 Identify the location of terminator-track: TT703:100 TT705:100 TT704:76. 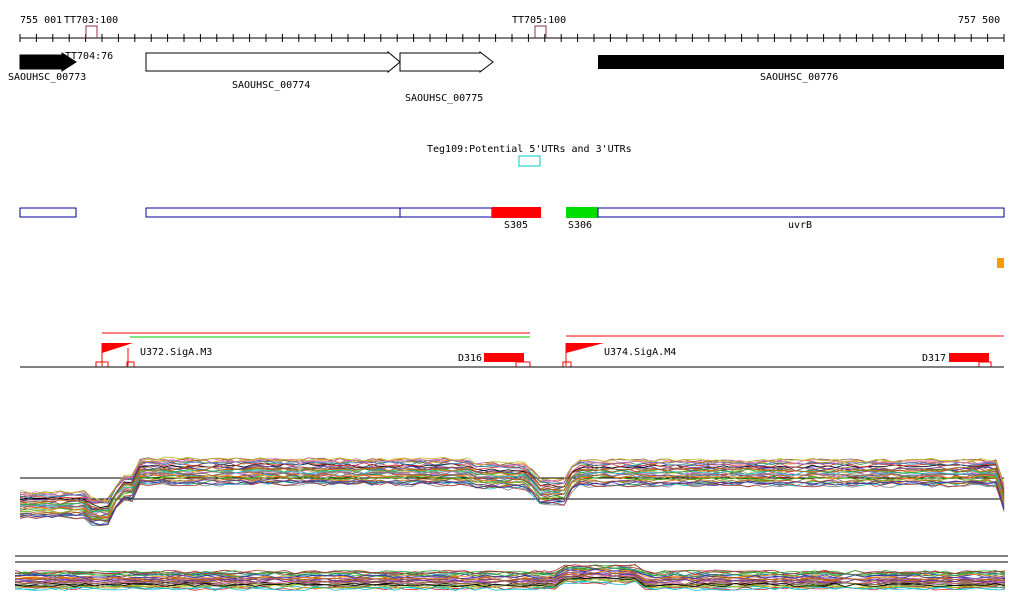
(315, 38).